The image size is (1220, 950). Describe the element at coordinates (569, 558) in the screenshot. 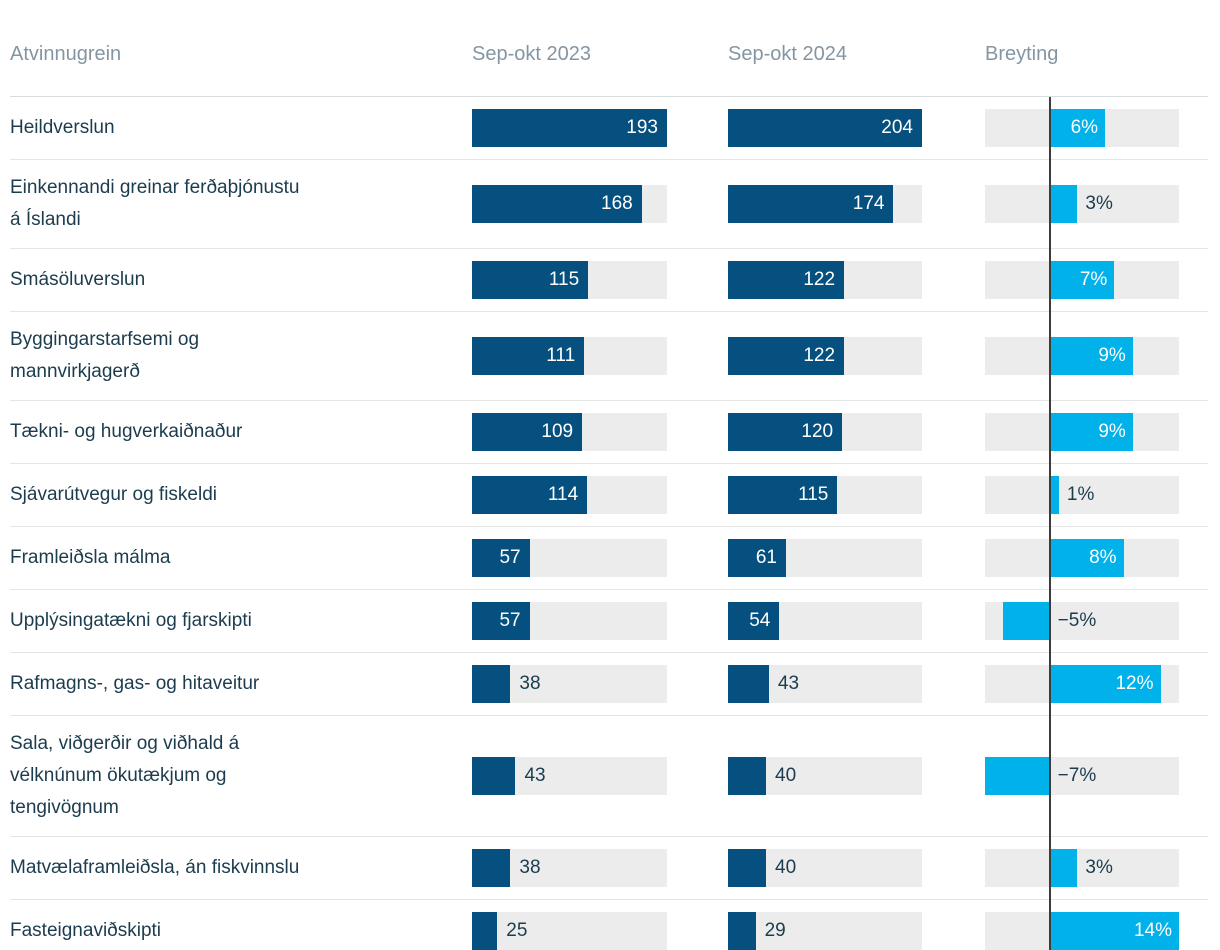

I see `bar-track-2023: 57` at that location.